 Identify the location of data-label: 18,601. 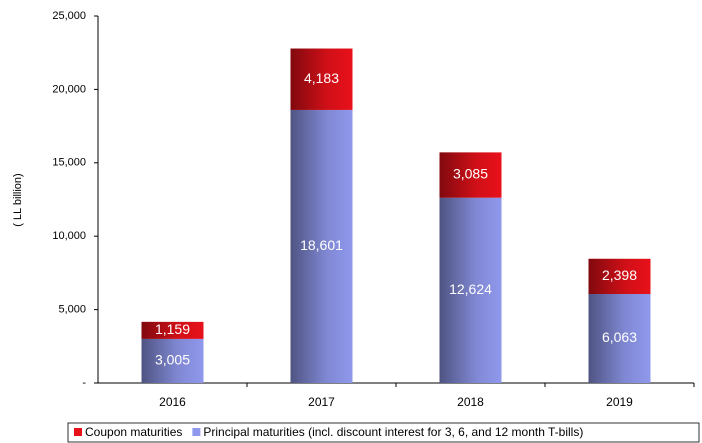
(321, 245).